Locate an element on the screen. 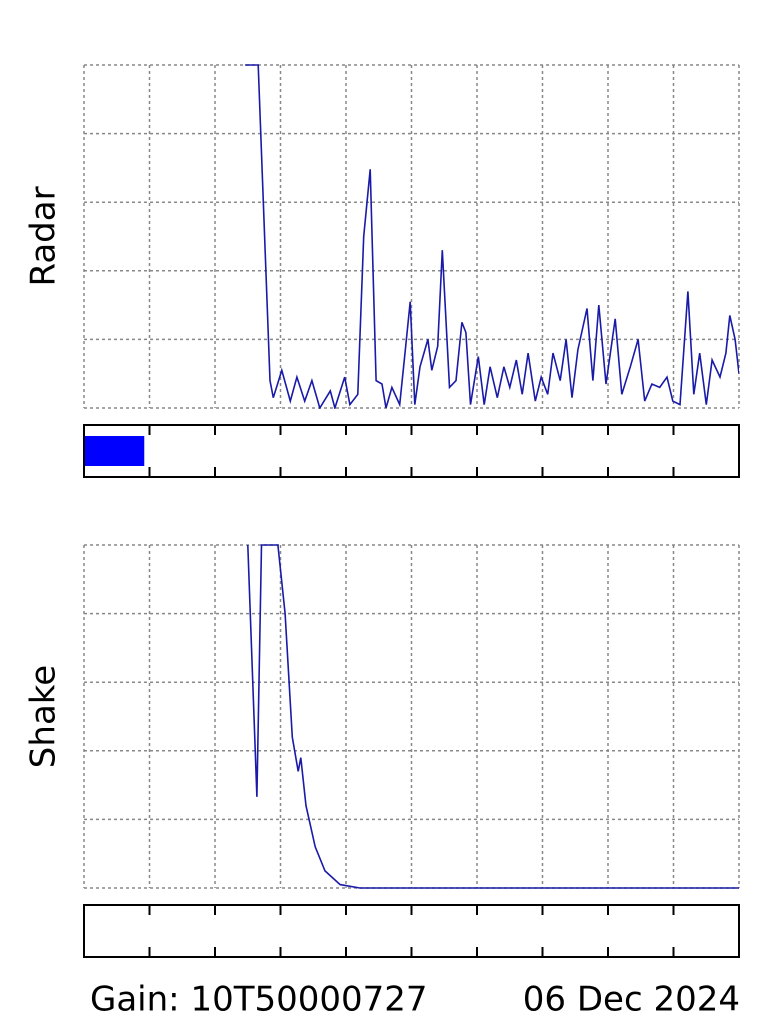  gauge-fill is located at coordinates (115, 451).